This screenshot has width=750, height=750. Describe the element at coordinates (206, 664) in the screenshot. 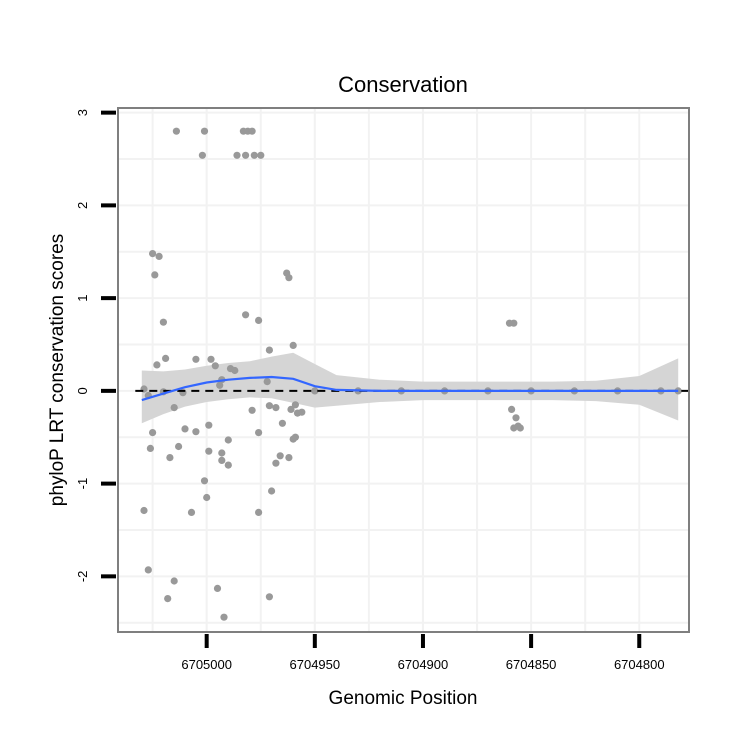

I see `x-tick-label: 6705000` at that location.